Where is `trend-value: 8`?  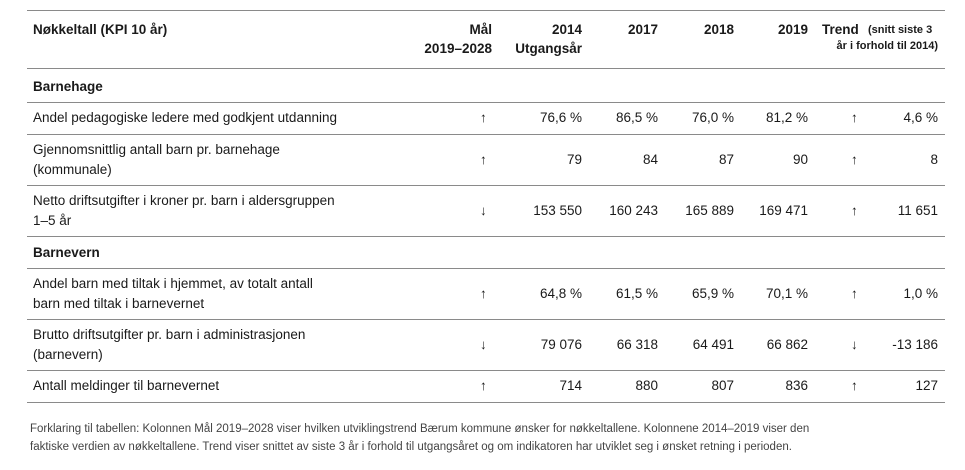
trend-value: 8 is located at coordinates (934, 159).